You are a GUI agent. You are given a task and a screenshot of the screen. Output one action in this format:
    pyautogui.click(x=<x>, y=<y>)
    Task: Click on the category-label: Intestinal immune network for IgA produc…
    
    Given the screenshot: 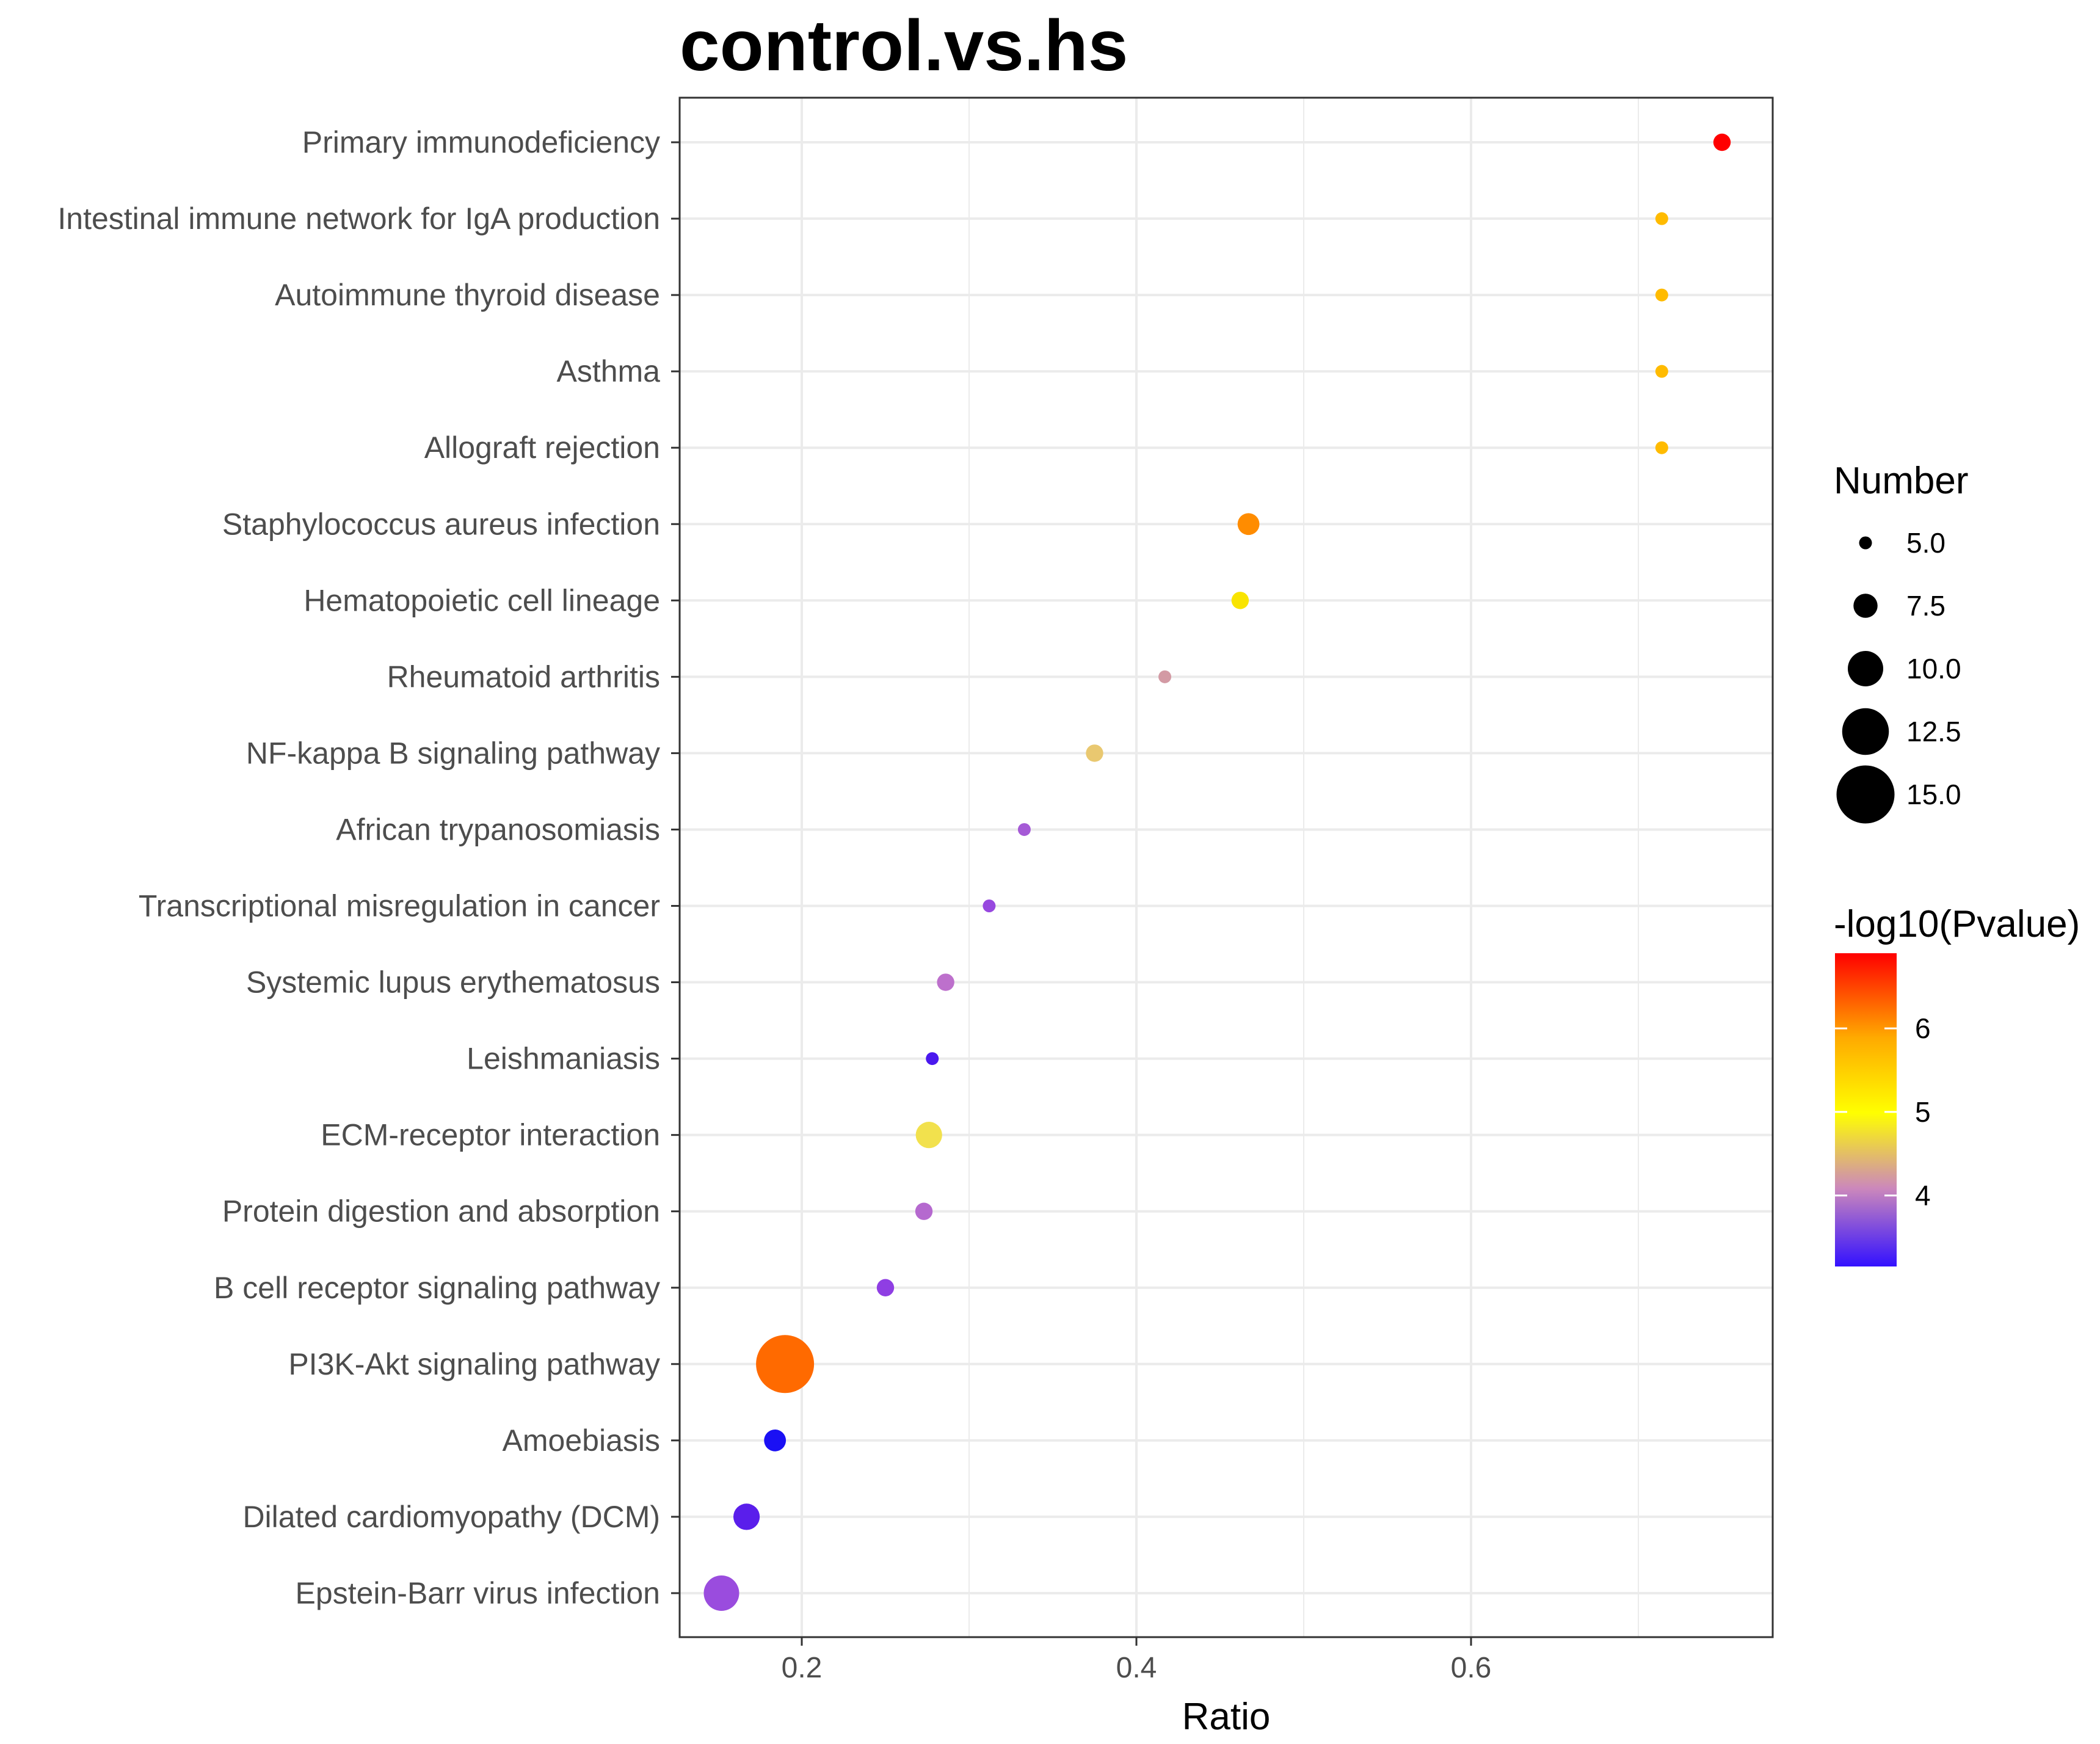 What is the action you would take?
    pyautogui.click(x=358, y=219)
    